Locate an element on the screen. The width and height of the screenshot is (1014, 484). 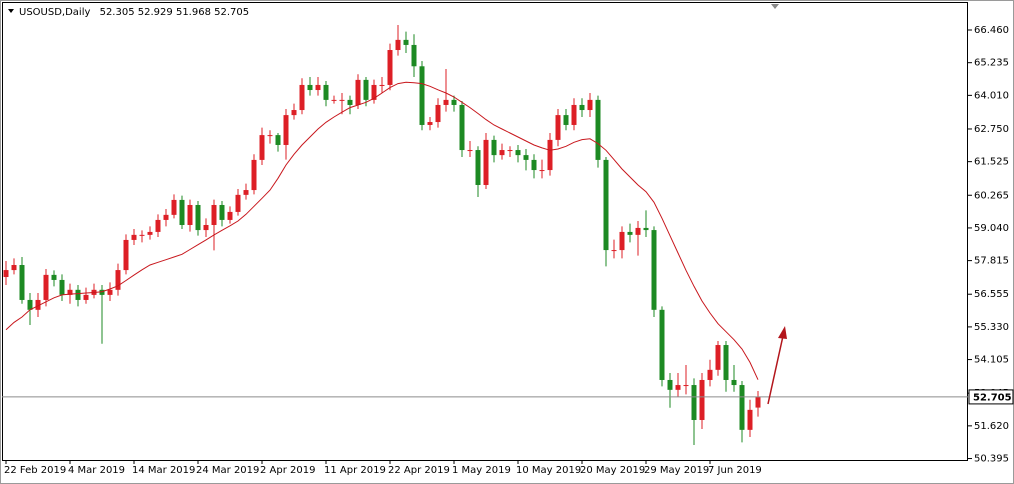
y-tick-label: 65.235 is located at coordinates (991, 63).